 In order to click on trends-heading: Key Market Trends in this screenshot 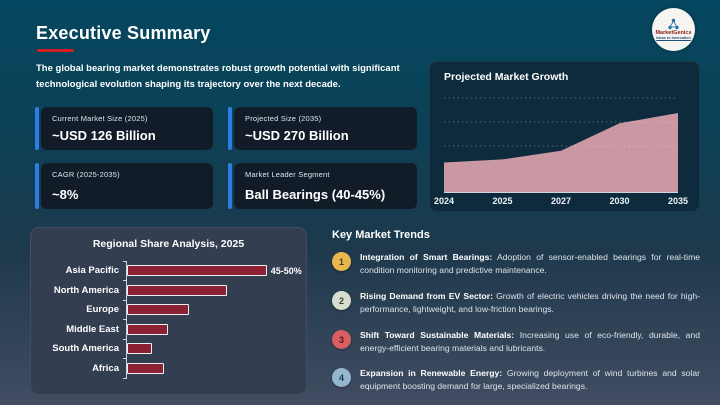, I will do `click(381, 235)`.